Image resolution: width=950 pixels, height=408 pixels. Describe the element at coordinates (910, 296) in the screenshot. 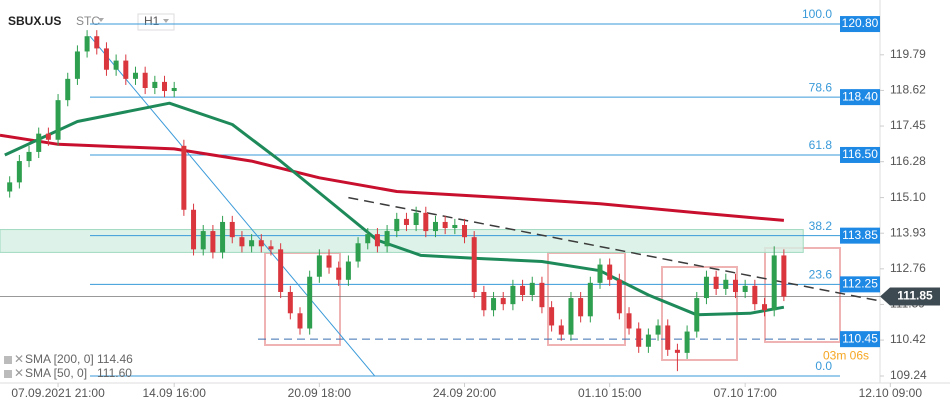

I see `current-price-box` at that location.